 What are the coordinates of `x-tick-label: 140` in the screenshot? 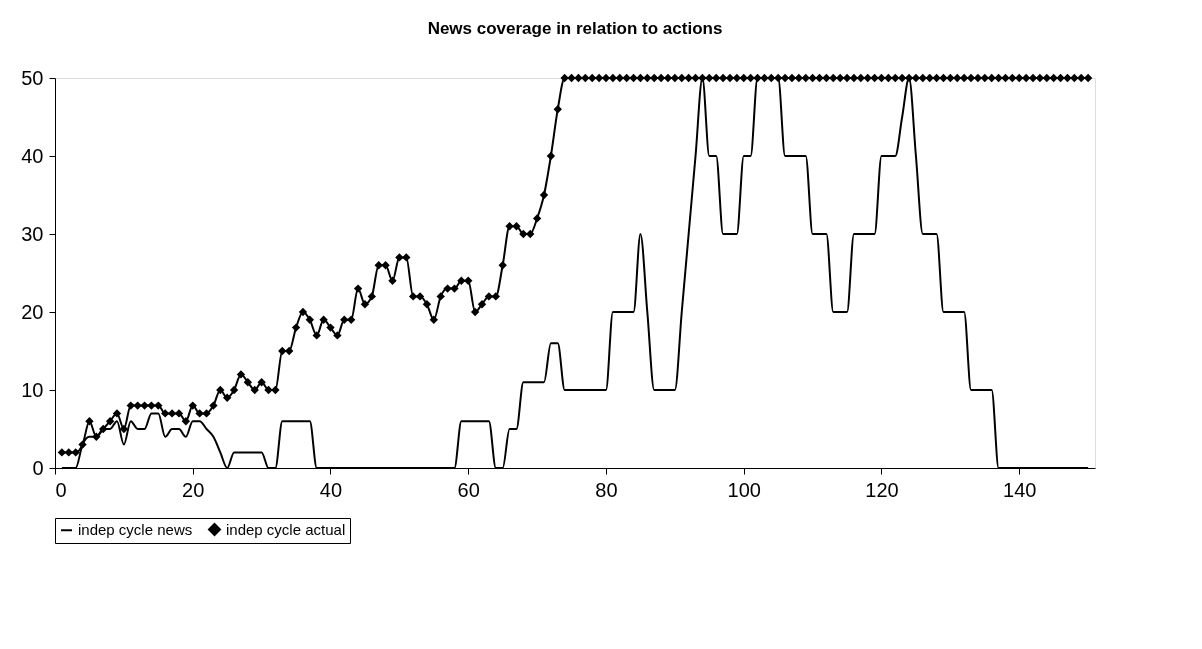 It's located at (1020, 489).